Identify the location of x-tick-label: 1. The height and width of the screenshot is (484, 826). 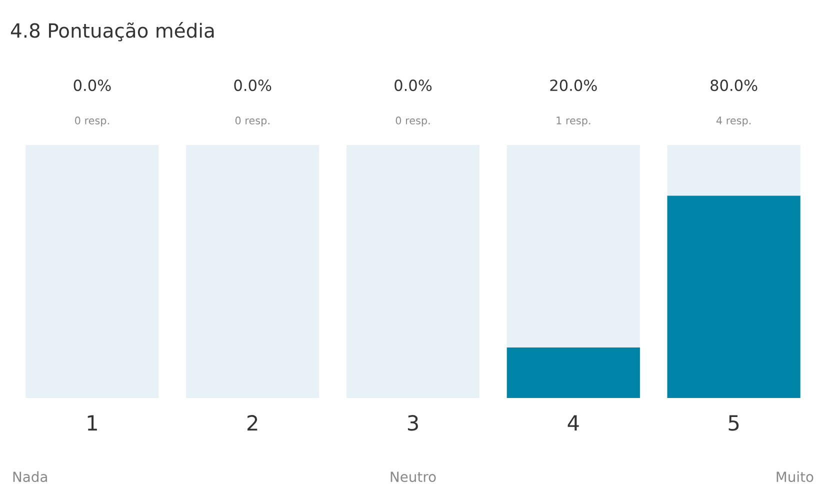
(92, 422).